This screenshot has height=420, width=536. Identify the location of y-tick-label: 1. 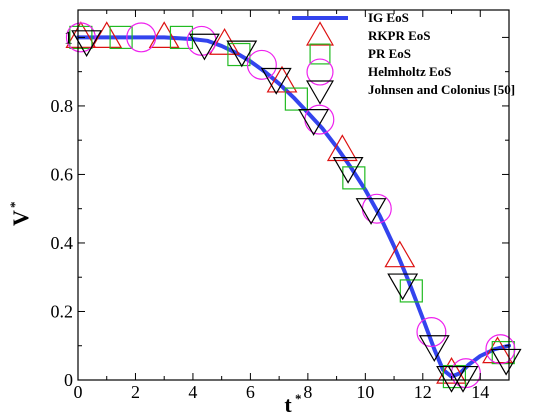
(68, 37).